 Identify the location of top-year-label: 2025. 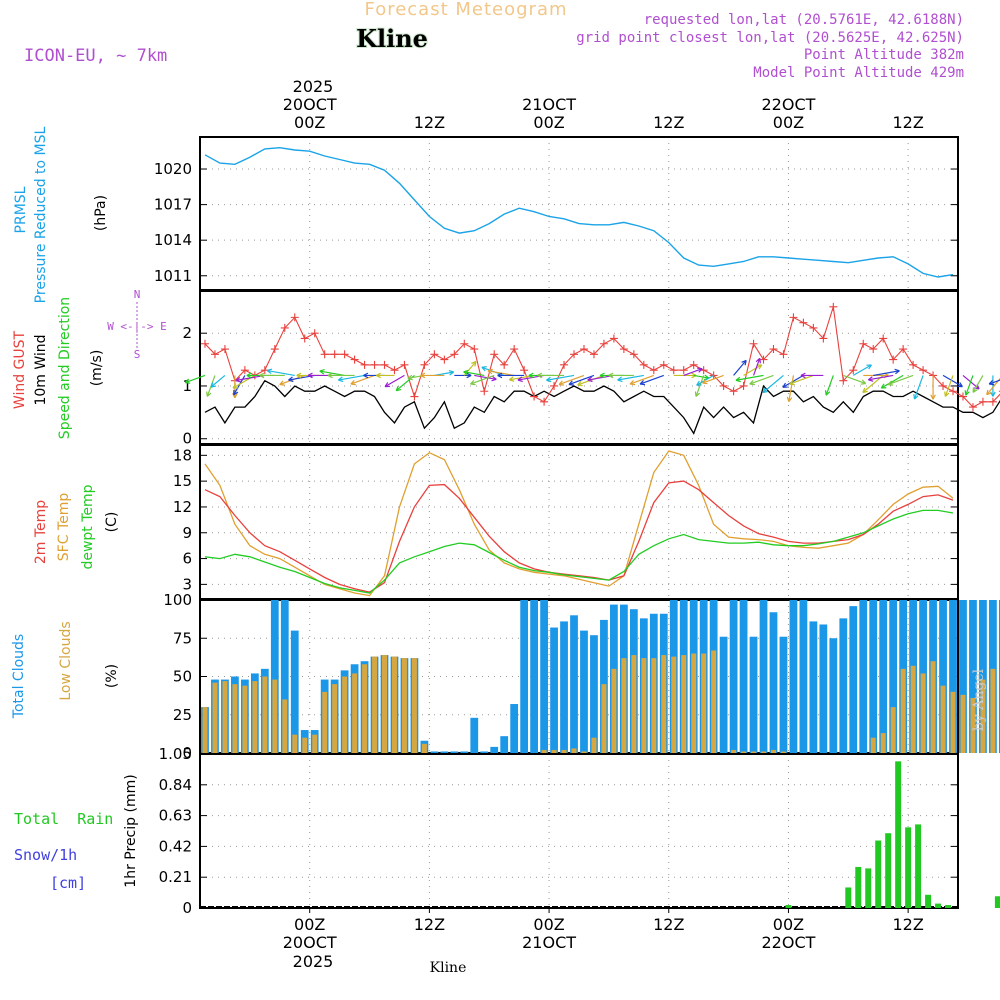
(313, 86).